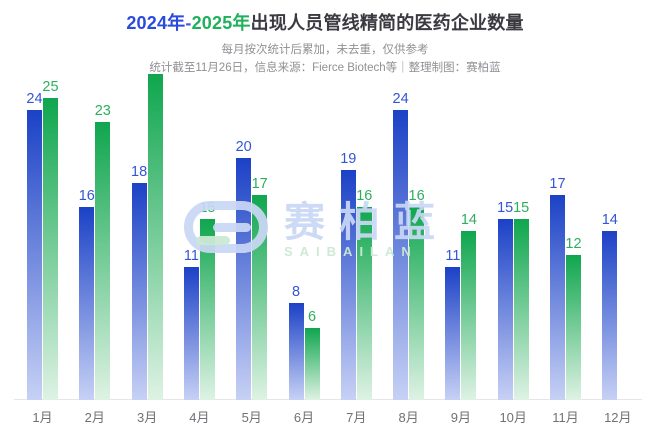 This screenshot has height=437, width=650. What do you see at coordinates (221, 23) in the screenshot?
I see `title-year-2025: 2025年` at bounding box center [221, 23].